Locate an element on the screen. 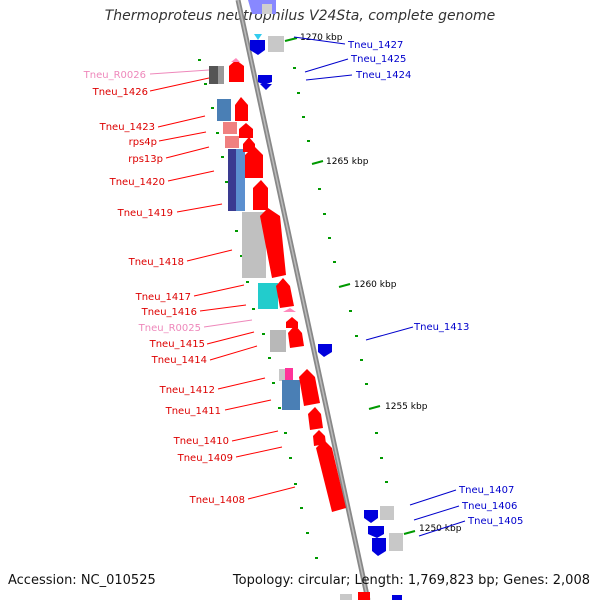 This screenshot has height=600, width=600. label-tneu-1425: Tneu_1425 is located at coordinates (378, 59).